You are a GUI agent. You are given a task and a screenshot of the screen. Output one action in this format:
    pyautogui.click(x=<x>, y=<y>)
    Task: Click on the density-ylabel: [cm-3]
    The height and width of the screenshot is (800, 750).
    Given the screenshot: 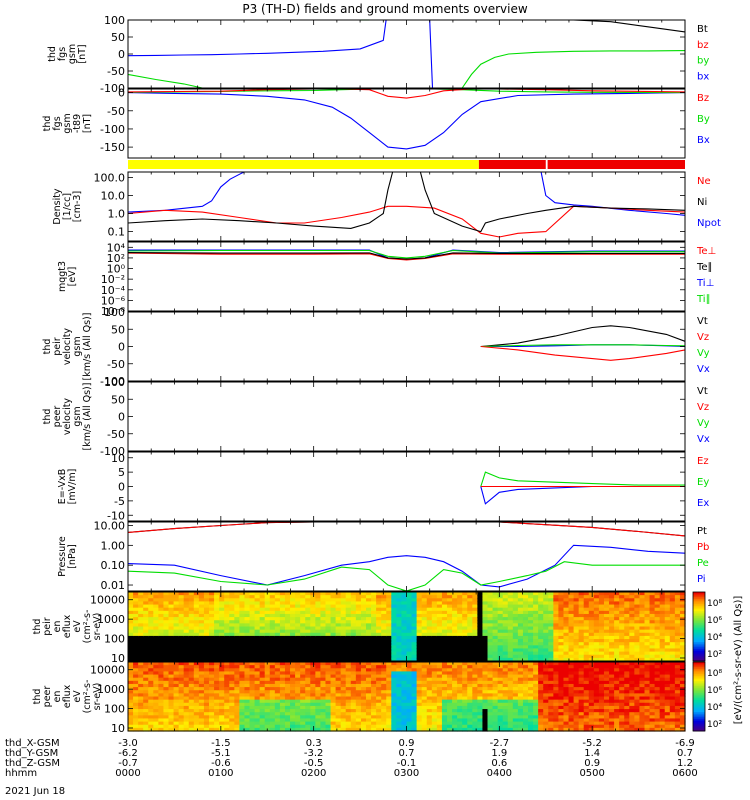 What is the action you would take?
    pyautogui.click(x=77, y=206)
    